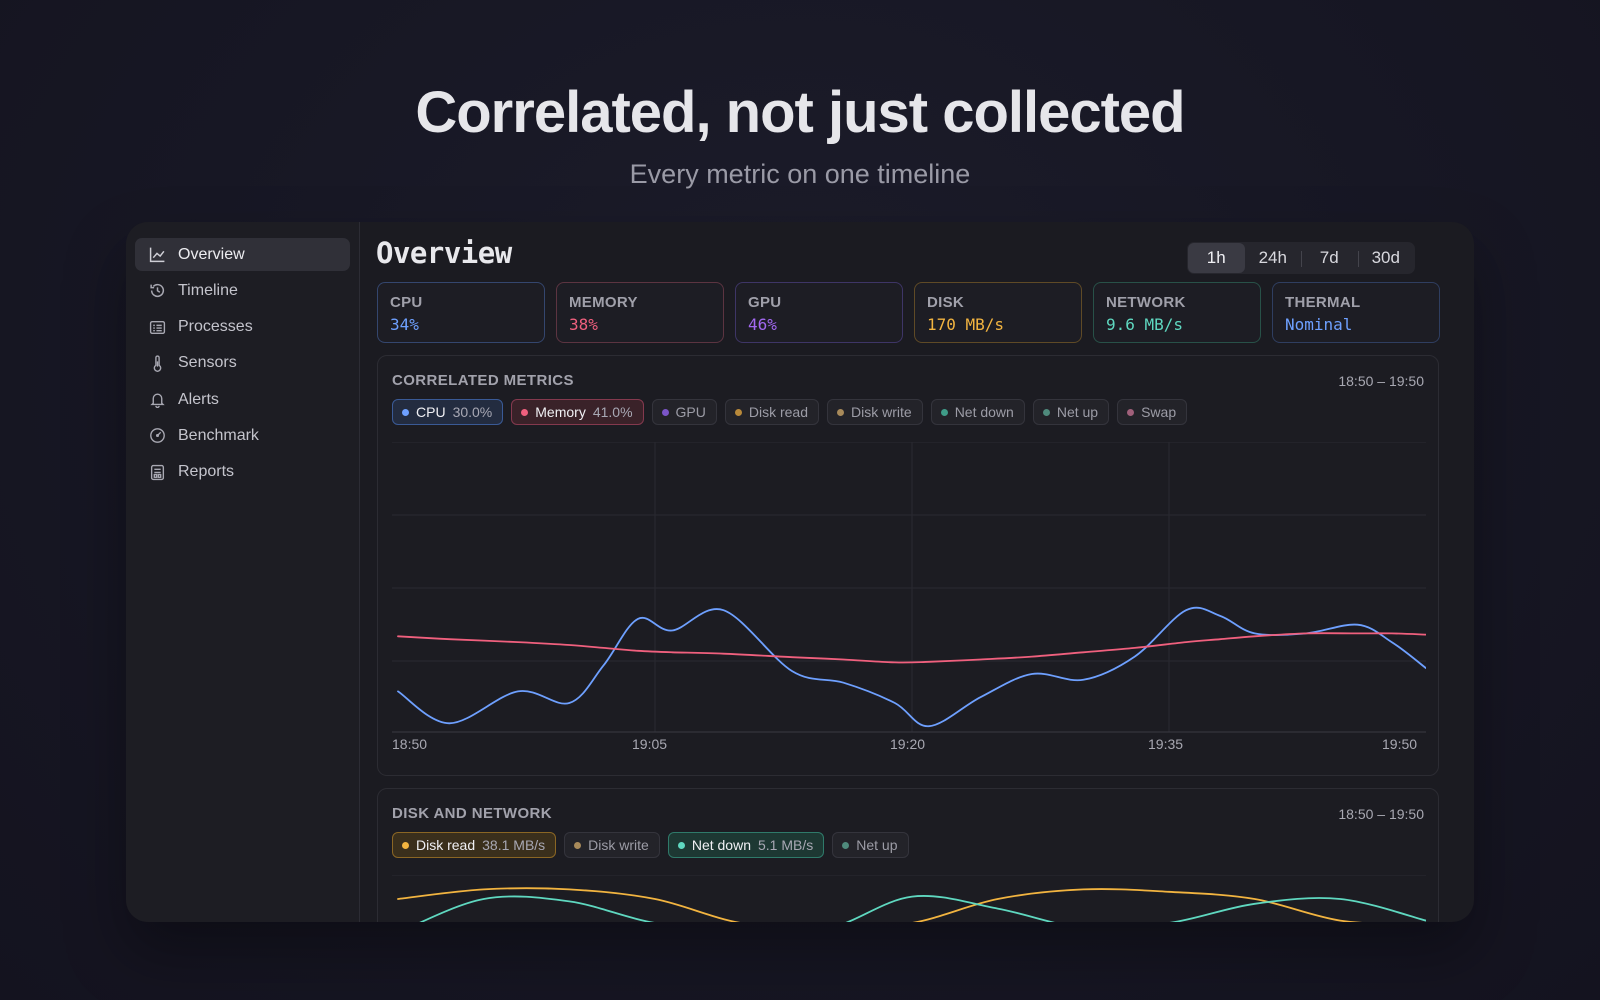 The height and width of the screenshot is (1000, 1600). What do you see at coordinates (218, 435) in the screenshot?
I see `sidebar-item-label: Benchmark` at bounding box center [218, 435].